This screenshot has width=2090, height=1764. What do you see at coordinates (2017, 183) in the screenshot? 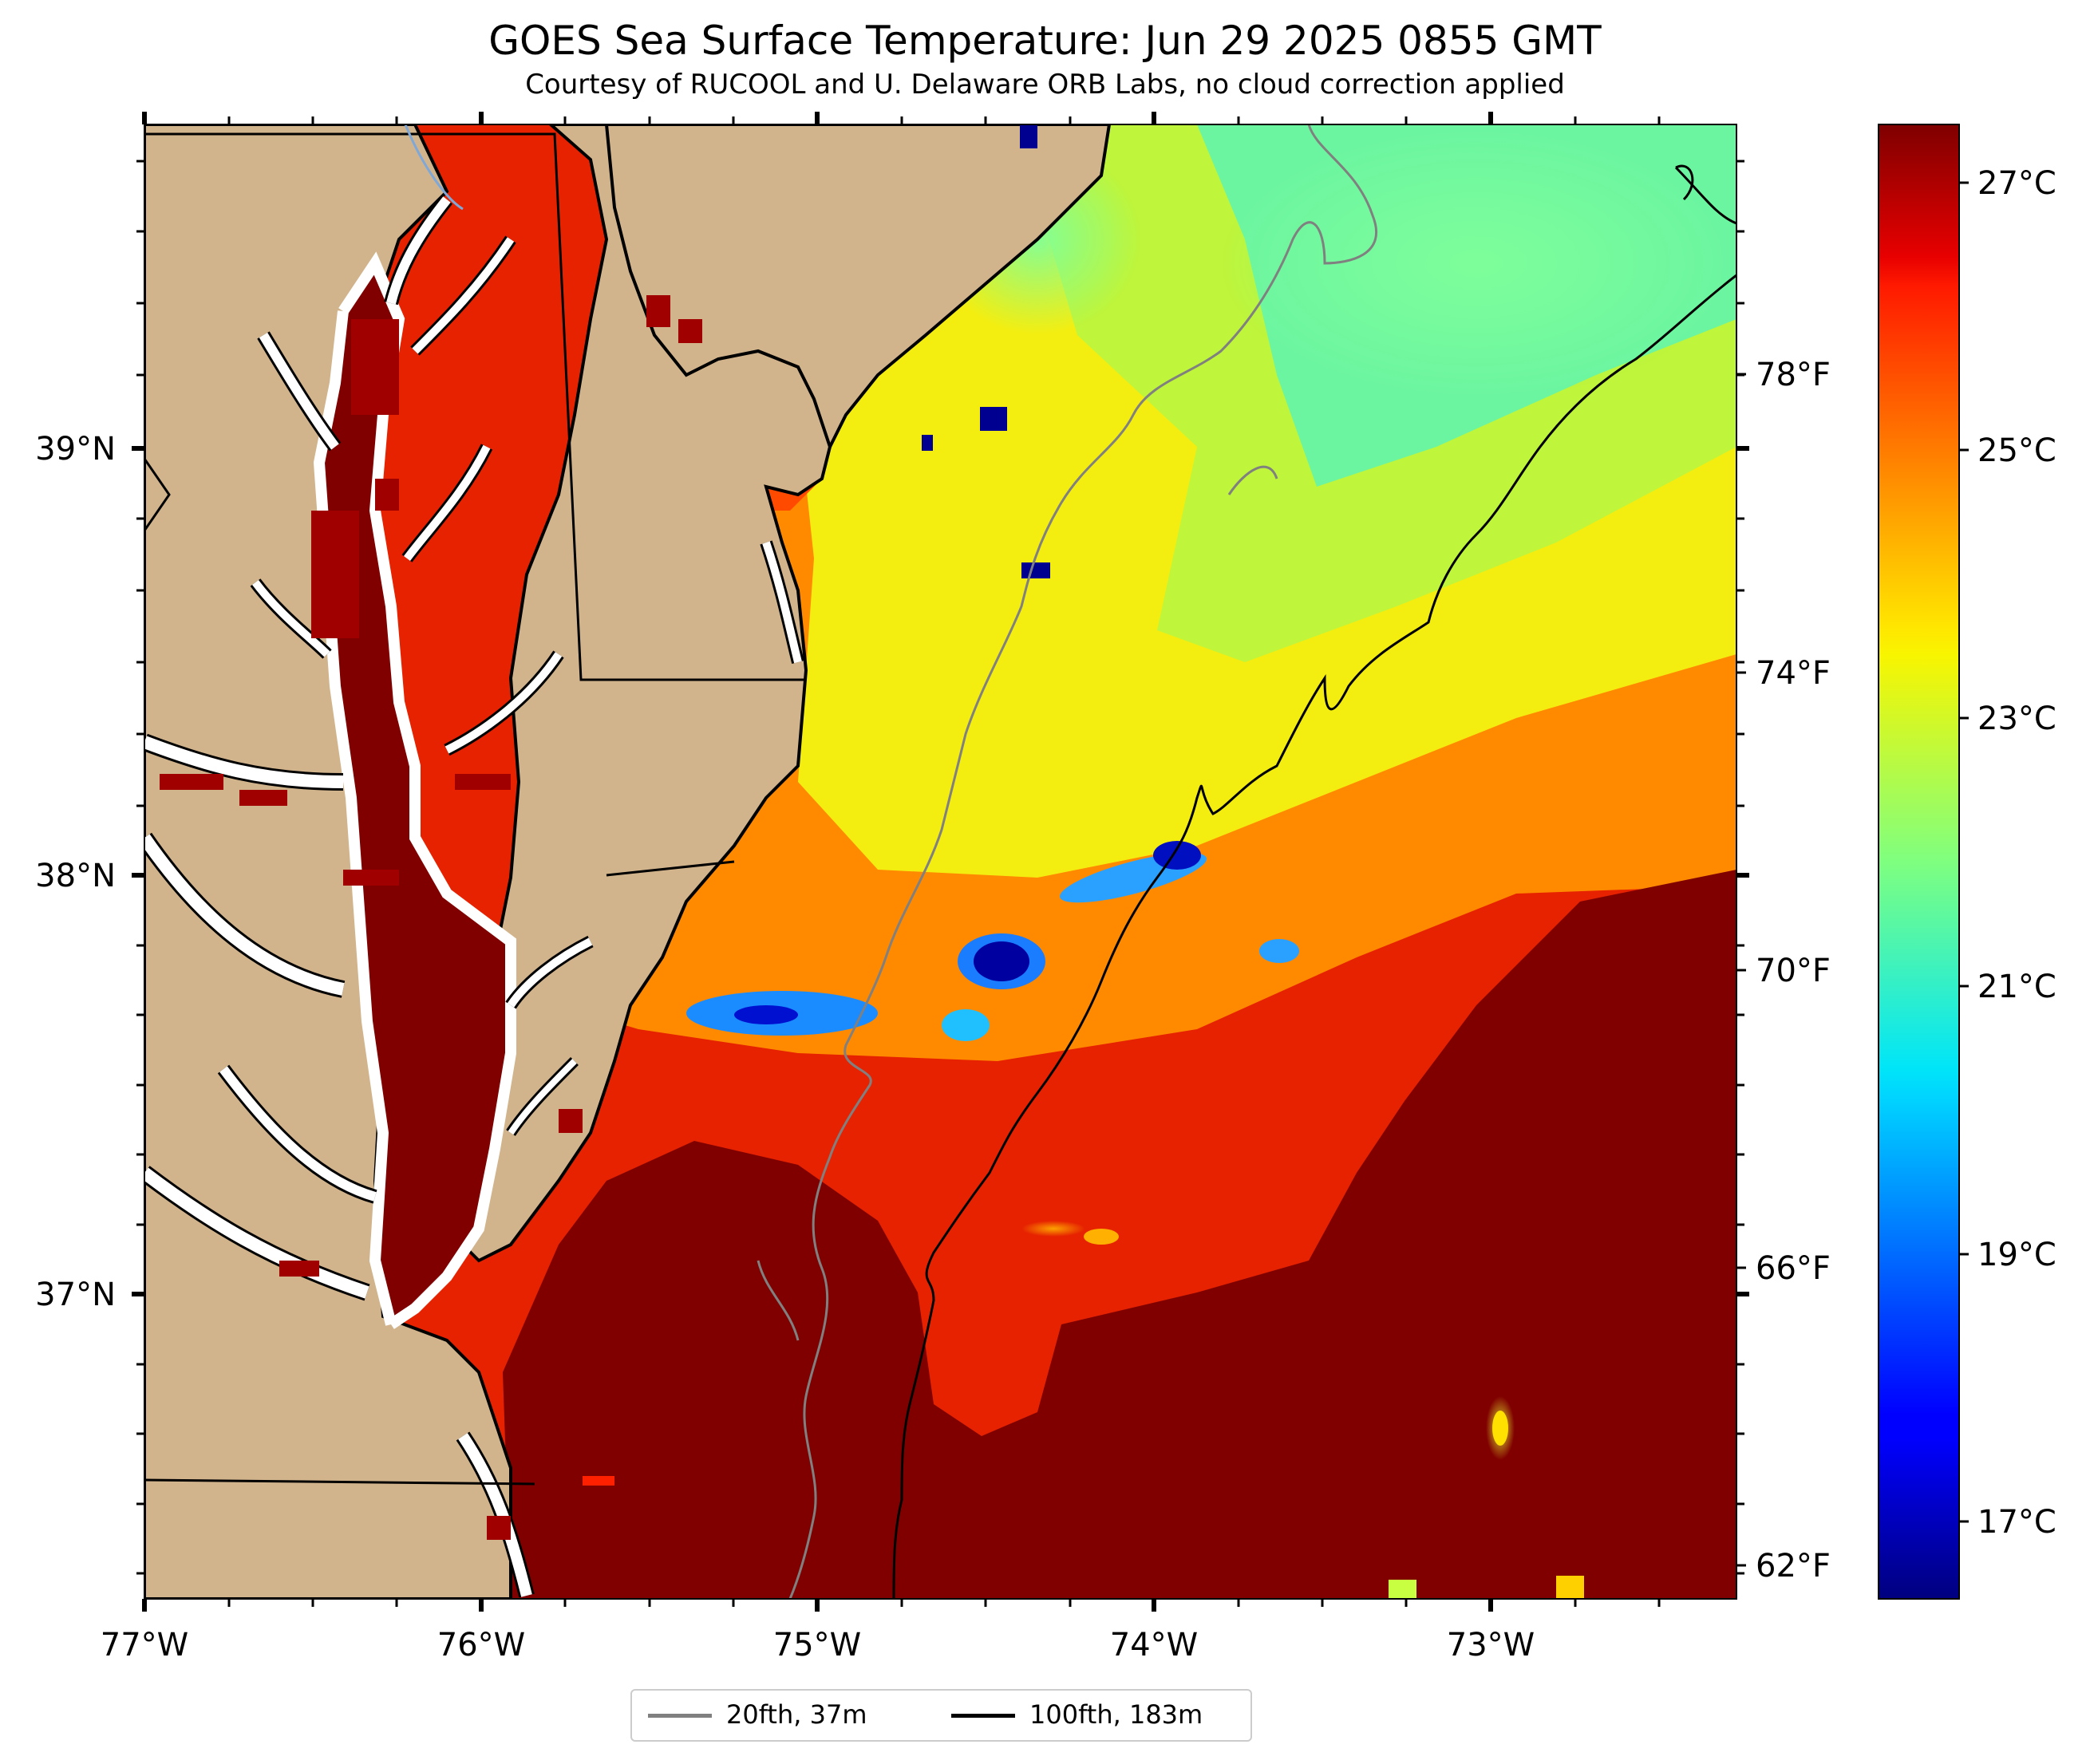
I see `colorbar-celsius-label: 27°C` at bounding box center [2017, 183].